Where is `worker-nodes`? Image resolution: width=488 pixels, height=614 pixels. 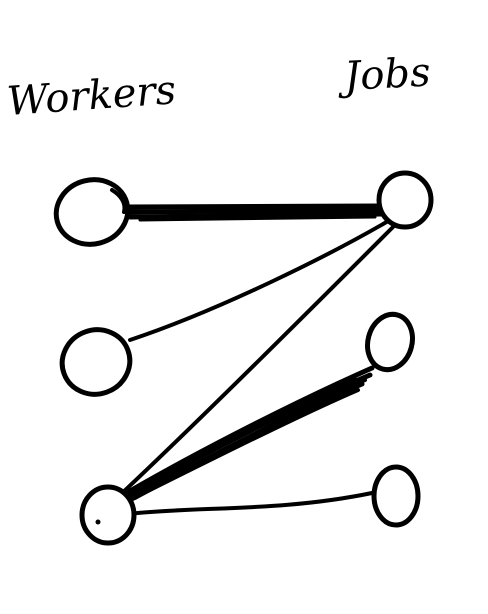
worker-nodes is located at coordinates (95, 361).